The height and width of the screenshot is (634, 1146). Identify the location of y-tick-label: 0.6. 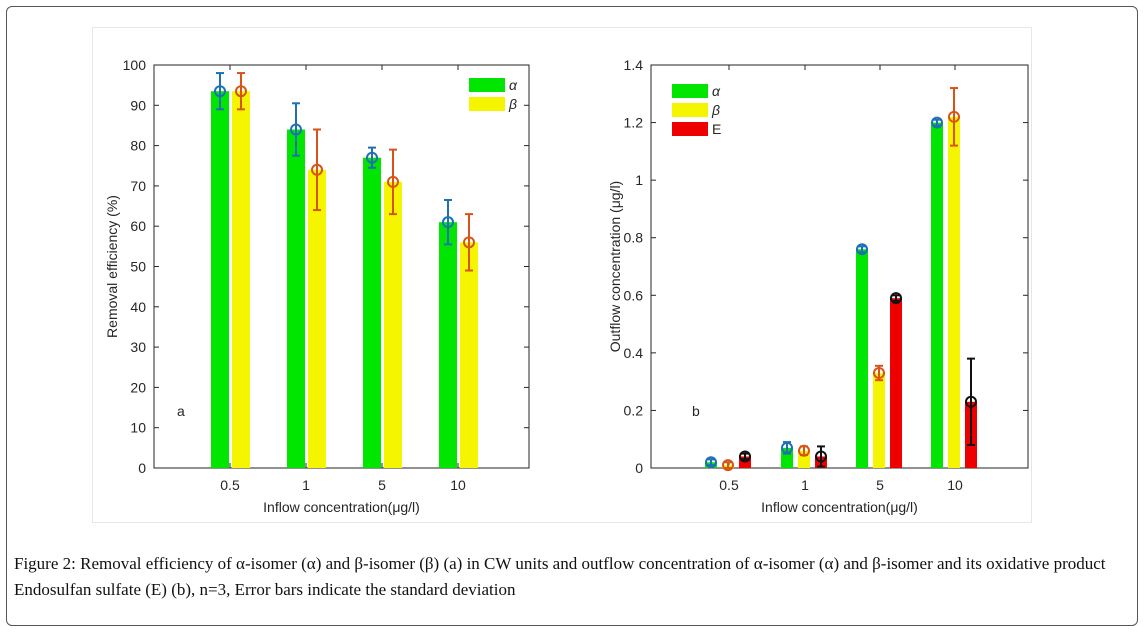
(634, 295).